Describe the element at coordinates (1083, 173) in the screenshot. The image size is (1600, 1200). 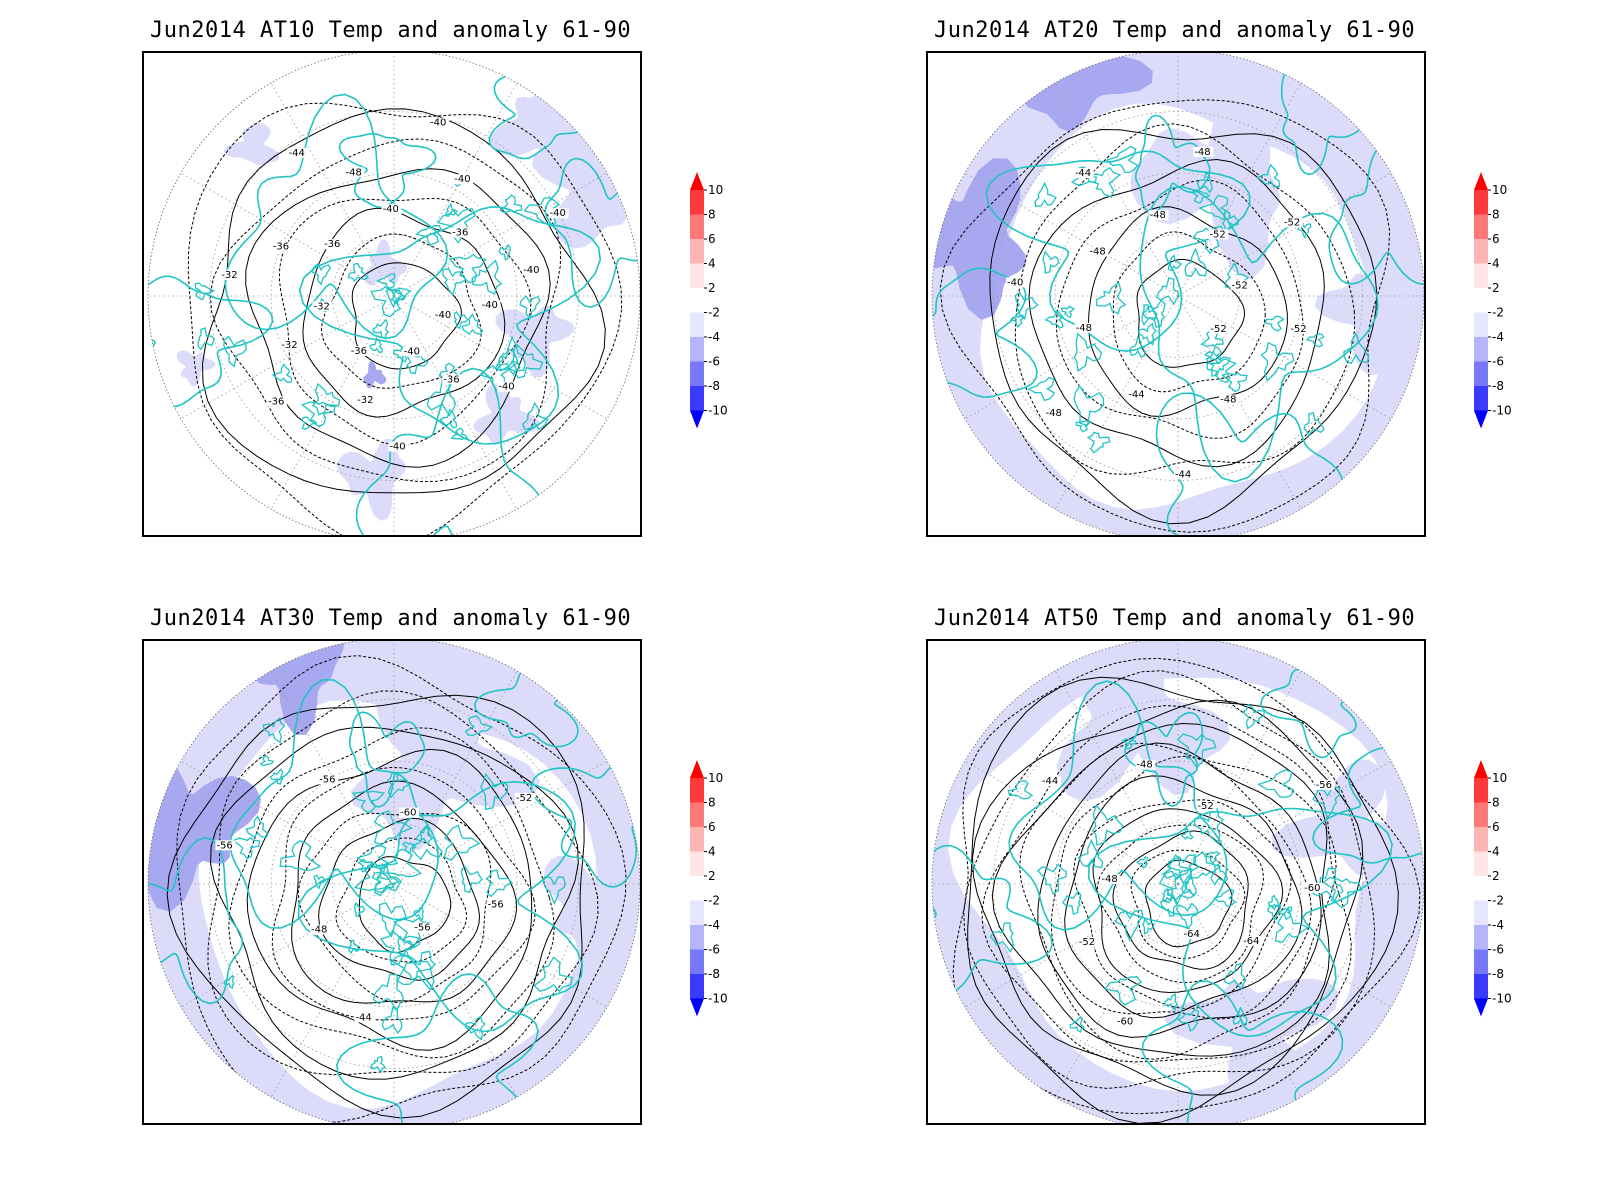
I see `contour-label: -44` at that location.